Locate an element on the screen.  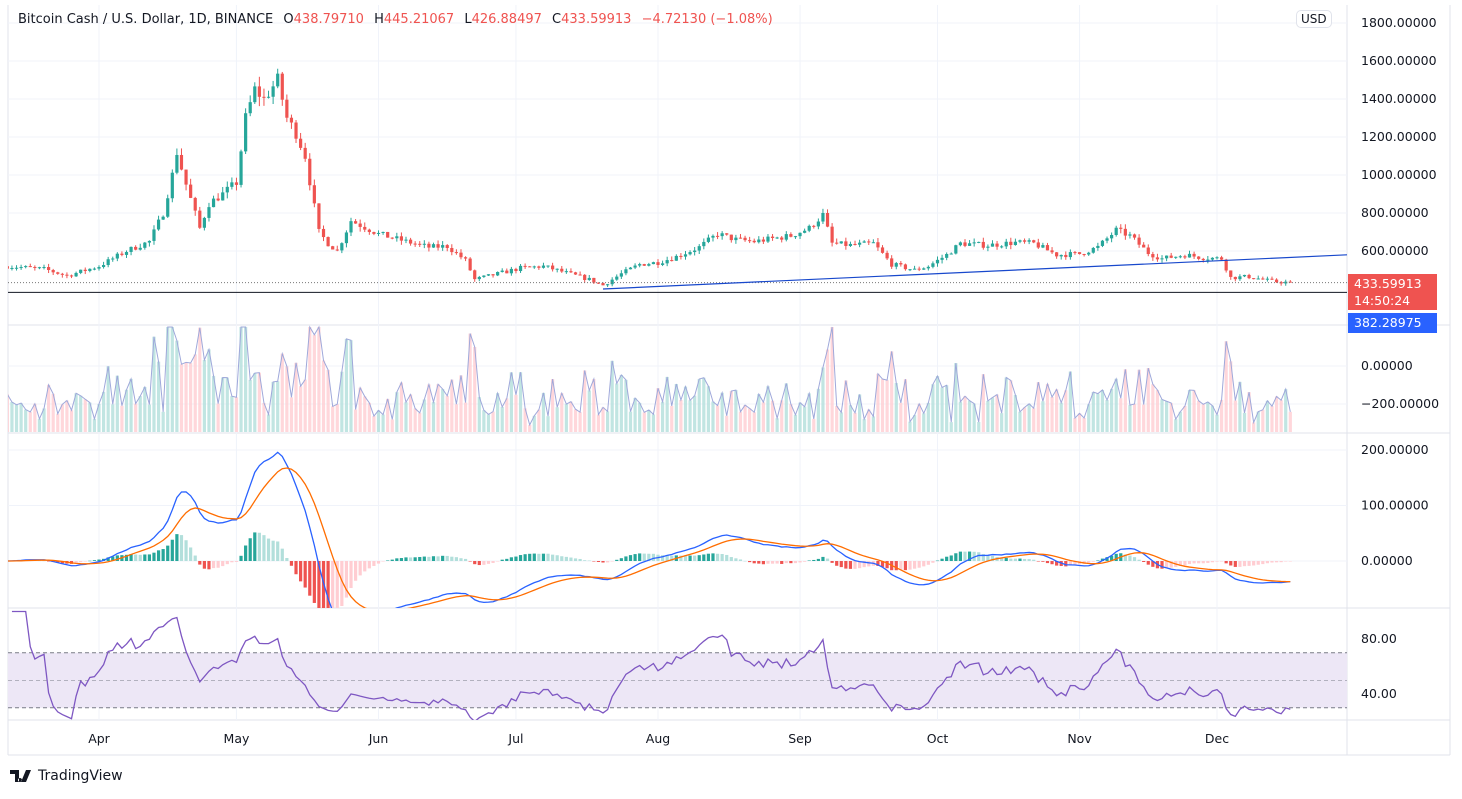
horizontal-line-price-tag: 382.28975 is located at coordinates (1392, 323).